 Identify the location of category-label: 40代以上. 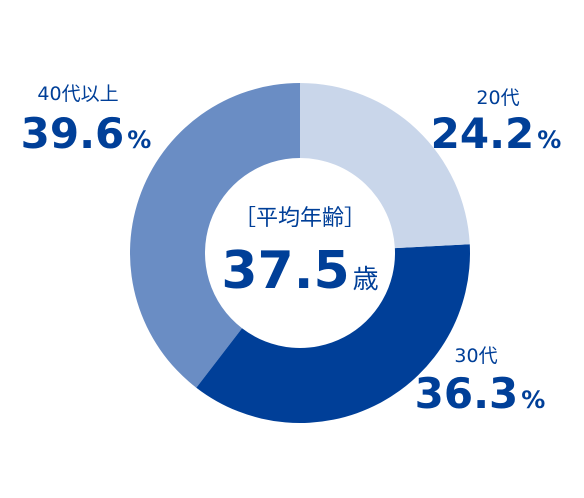
(77, 94).